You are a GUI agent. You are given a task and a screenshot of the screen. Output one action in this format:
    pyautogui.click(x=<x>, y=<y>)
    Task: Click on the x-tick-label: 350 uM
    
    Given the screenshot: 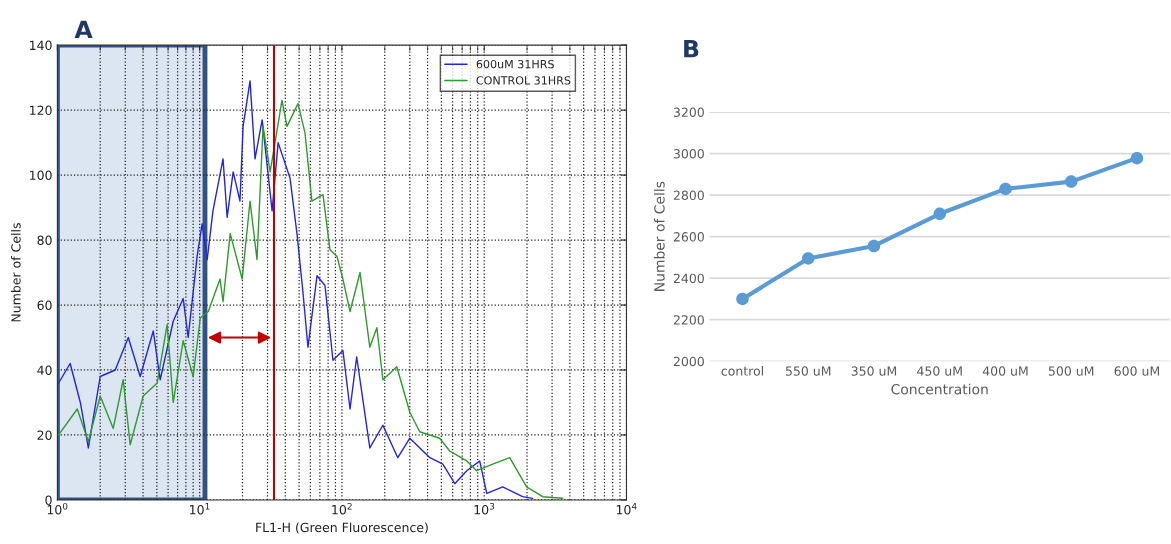 What is the action you would take?
    pyautogui.click(x=874, y=371)
    